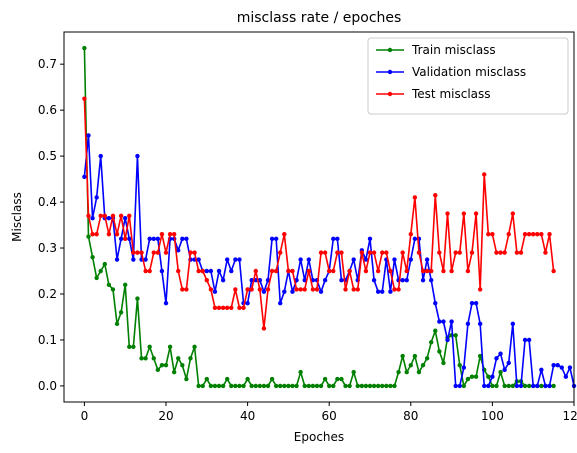 The image size is (577, 453). What do you see at coordinates (410, 416) in the screenshot?
I see `x-tick-label: 80` at bounding box center [410, 416].